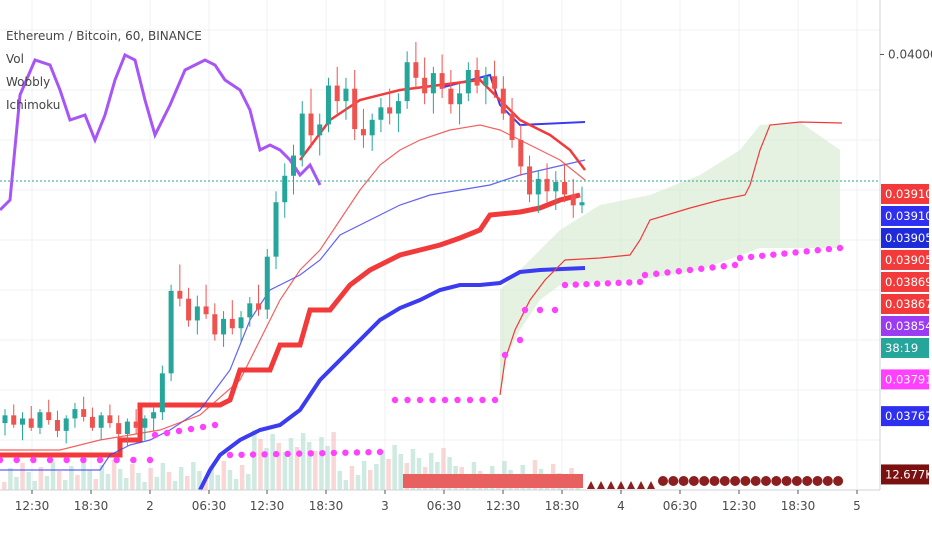 The height and width of the screenshot is (550, 932). I want to click on price-tag-text: 0.039053, so click(908, 238).